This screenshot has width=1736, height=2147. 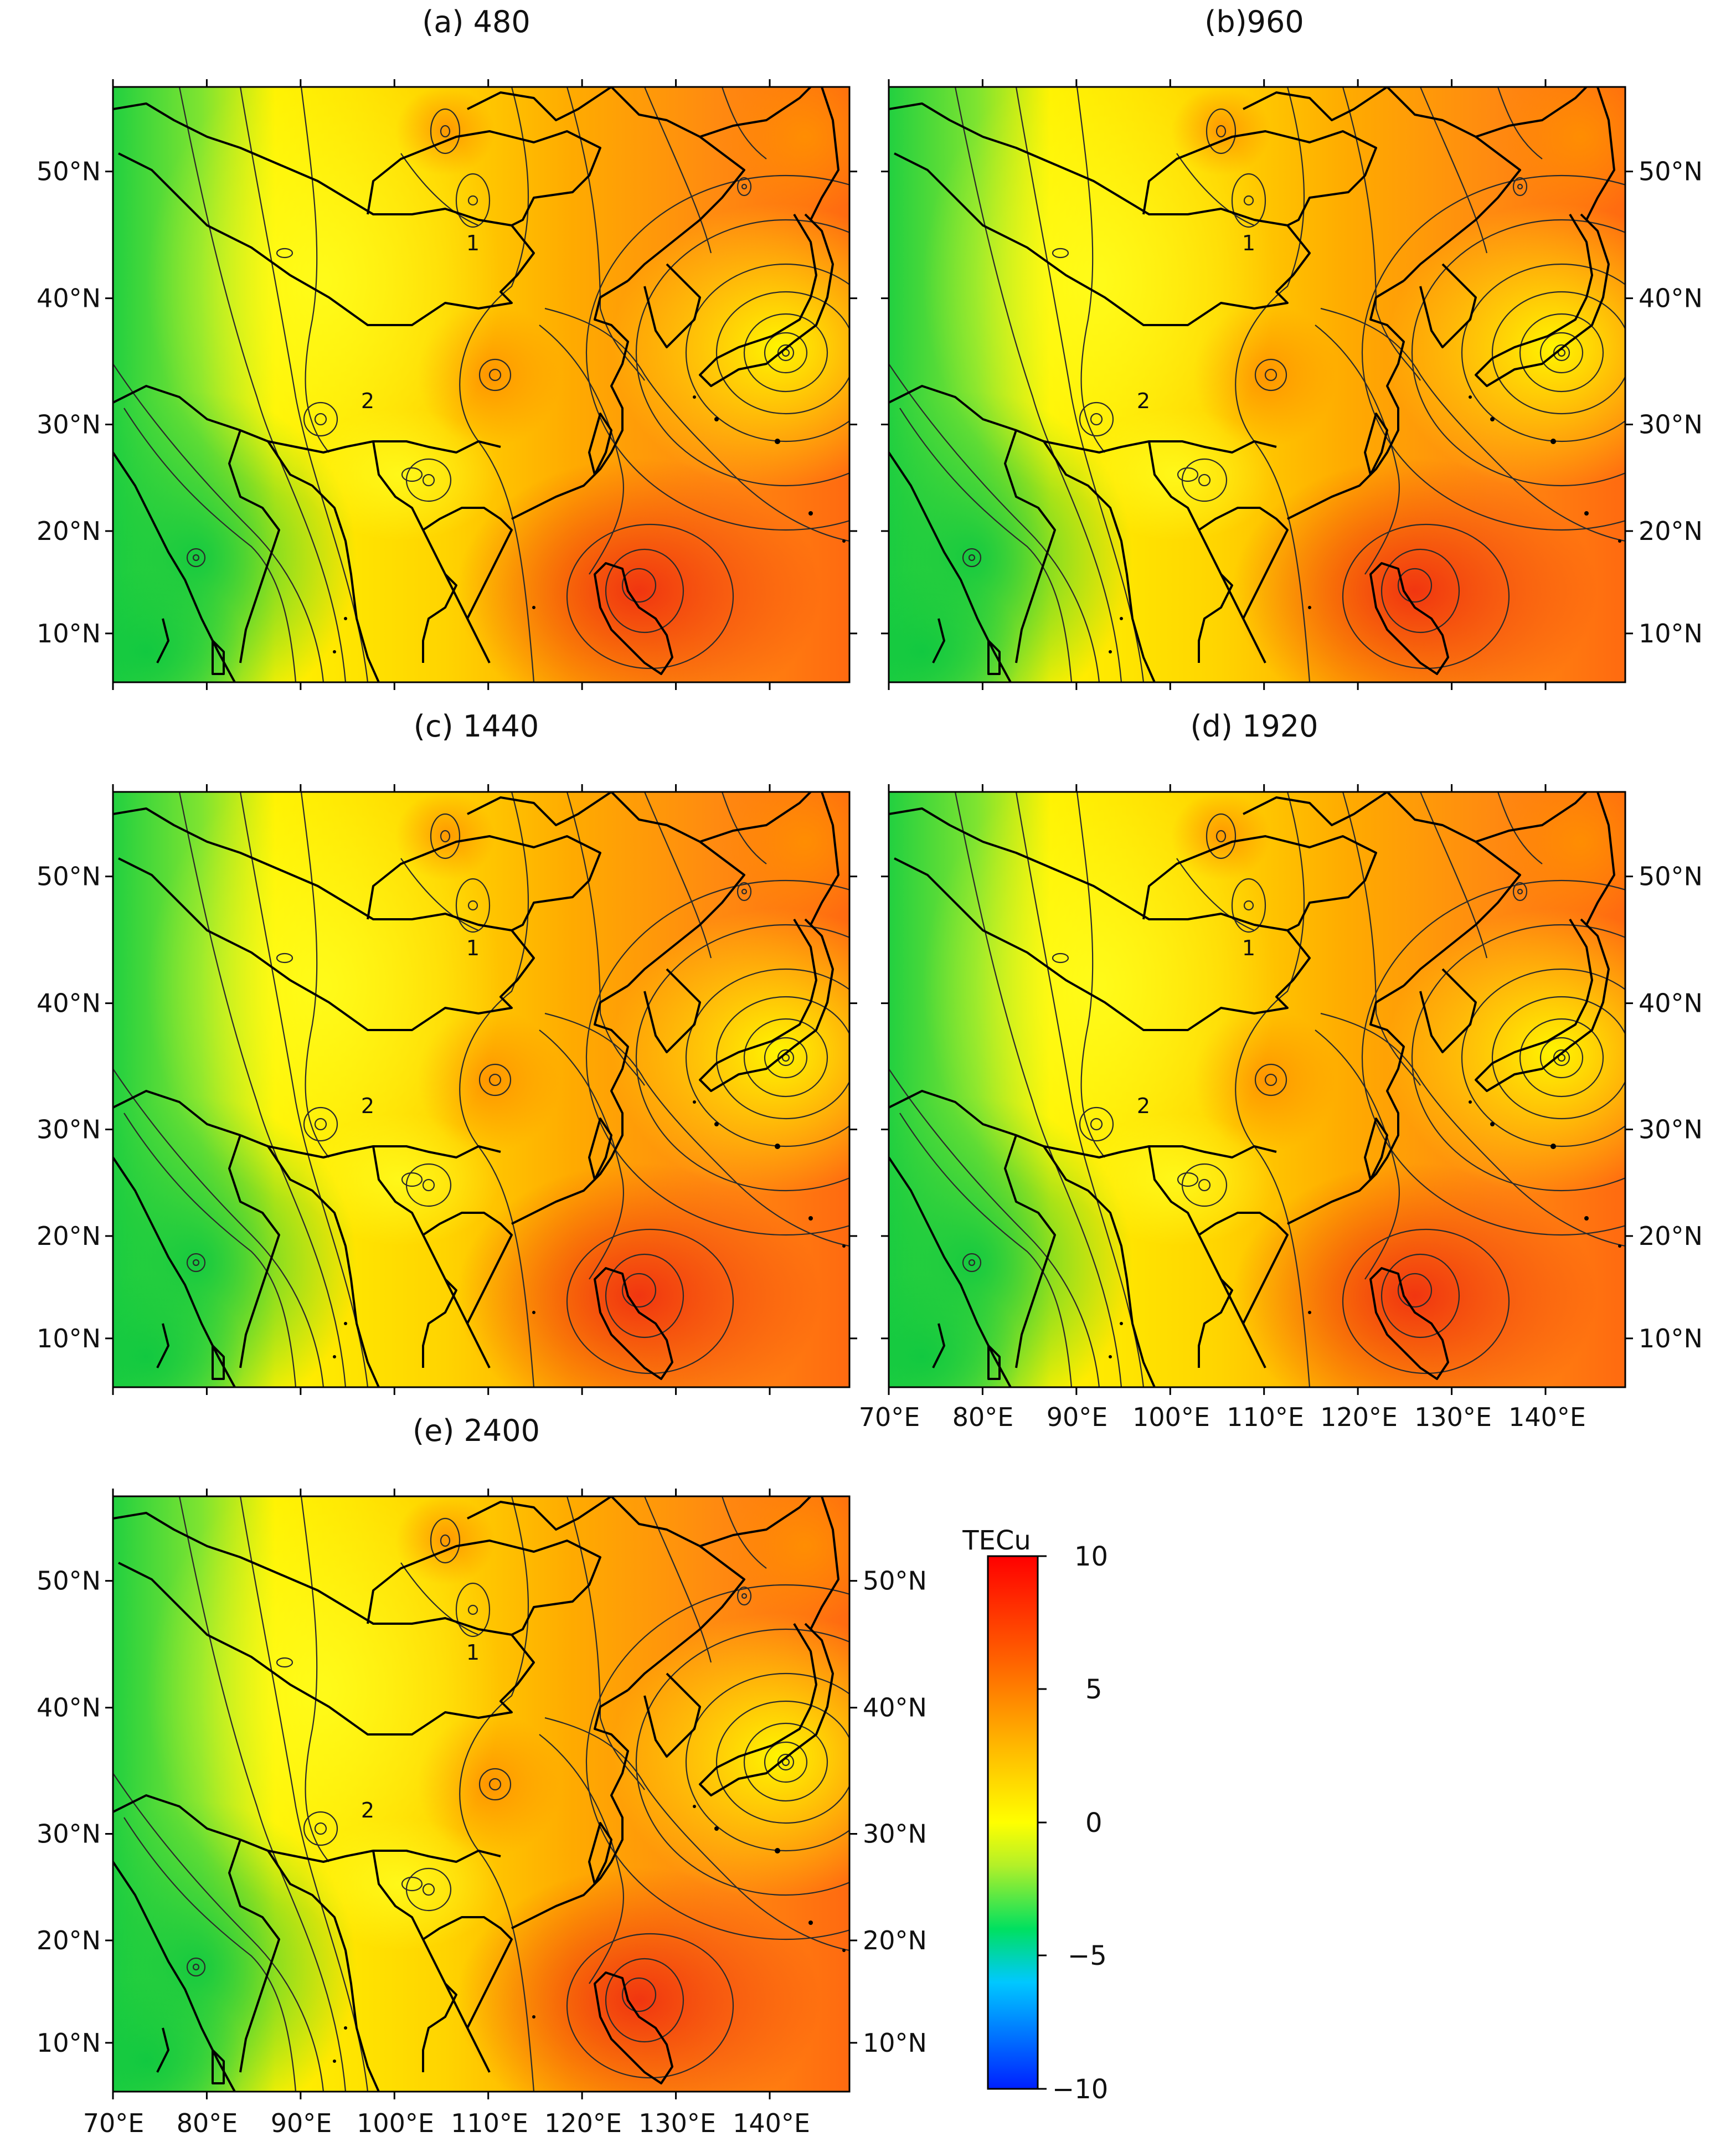 I want to click on panel-title: (c) 1440, so click(x=476, y=727).